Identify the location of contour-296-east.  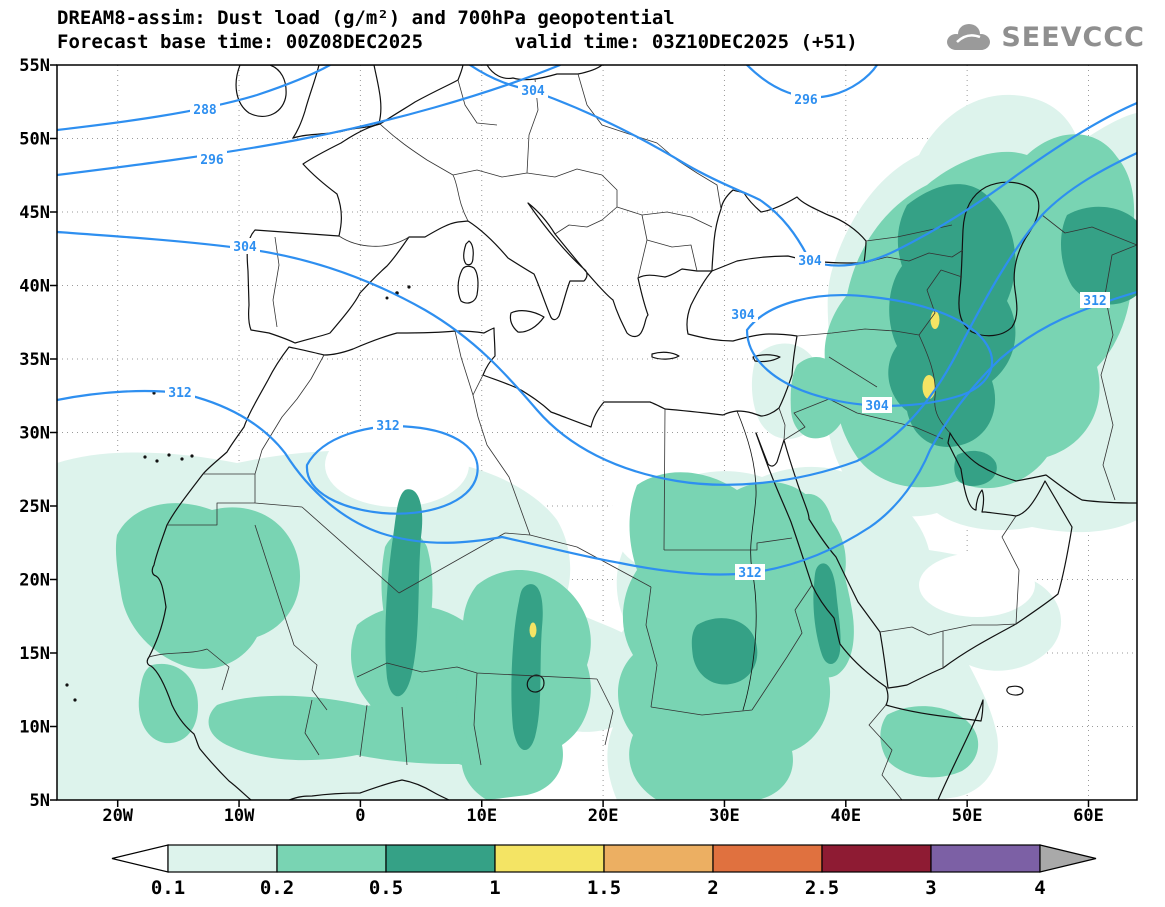
(812, 82).